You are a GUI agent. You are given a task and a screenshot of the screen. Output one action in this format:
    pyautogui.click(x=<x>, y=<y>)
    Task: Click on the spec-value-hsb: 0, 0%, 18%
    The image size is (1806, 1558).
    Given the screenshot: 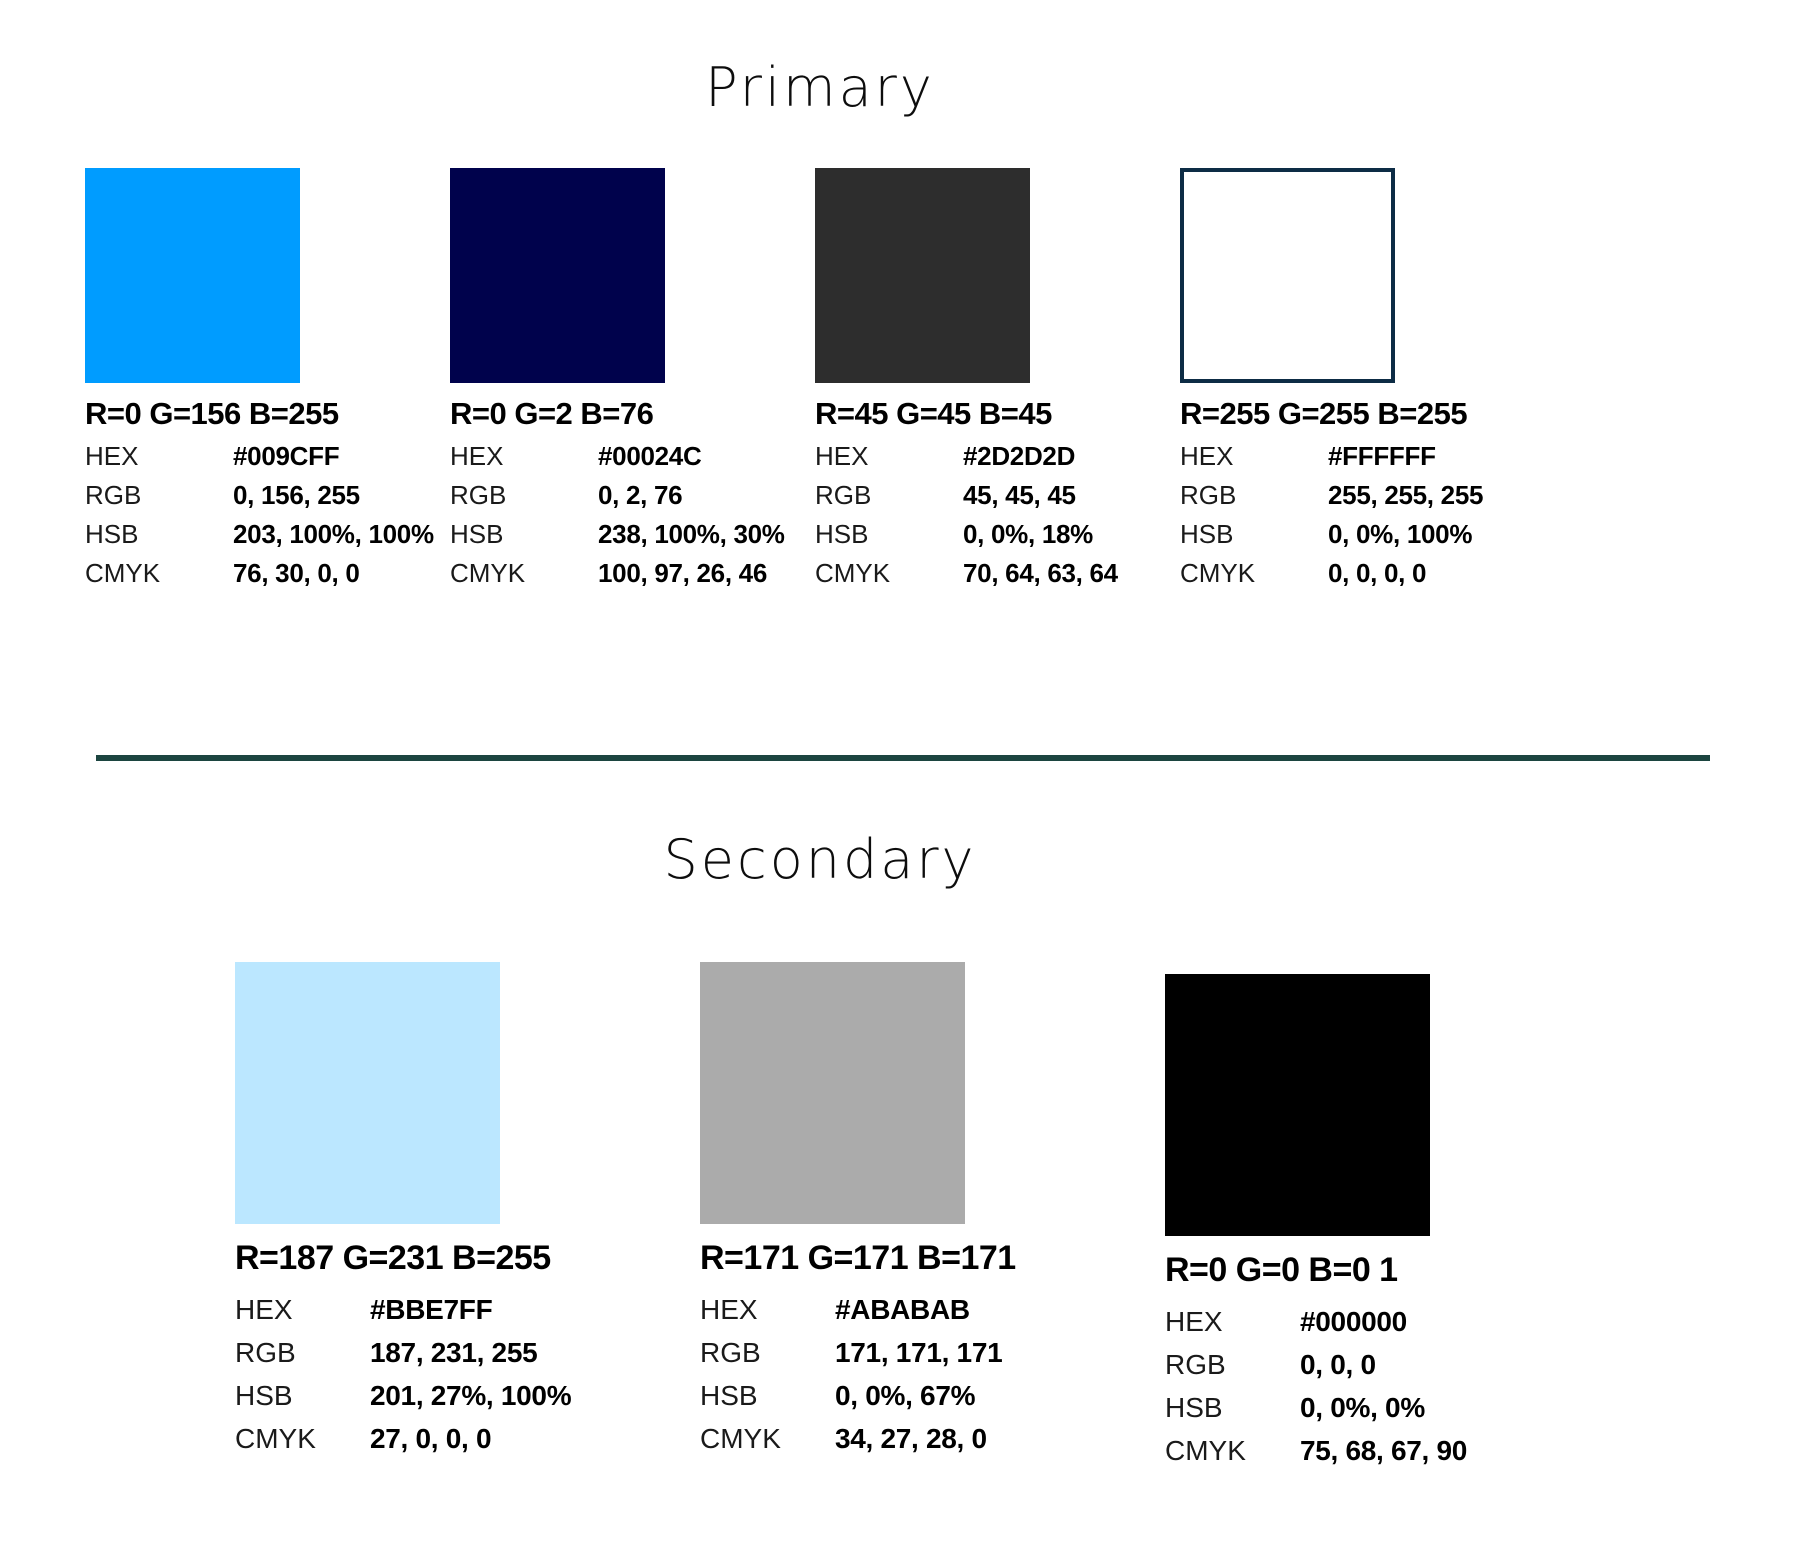 What is the action you would take?
    pyautogui.click(x=1028, y=534)
    